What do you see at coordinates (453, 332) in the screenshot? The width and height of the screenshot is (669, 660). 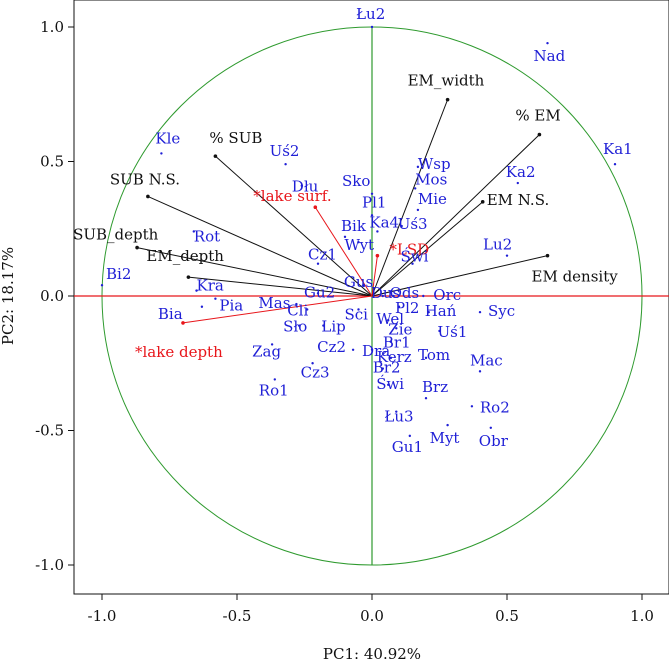 I see `site-label-u-1: Uś1` at bounding box center [453, 332].